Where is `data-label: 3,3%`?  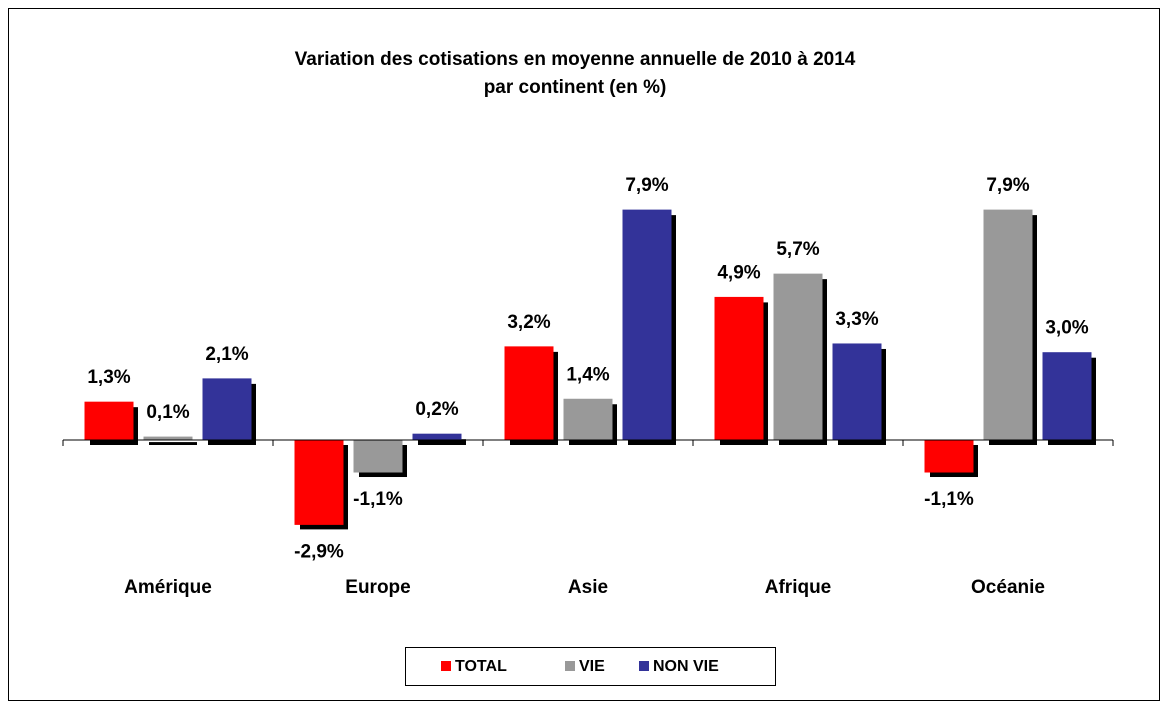 data-label: 3,3% is located at coordinates (856, 319).